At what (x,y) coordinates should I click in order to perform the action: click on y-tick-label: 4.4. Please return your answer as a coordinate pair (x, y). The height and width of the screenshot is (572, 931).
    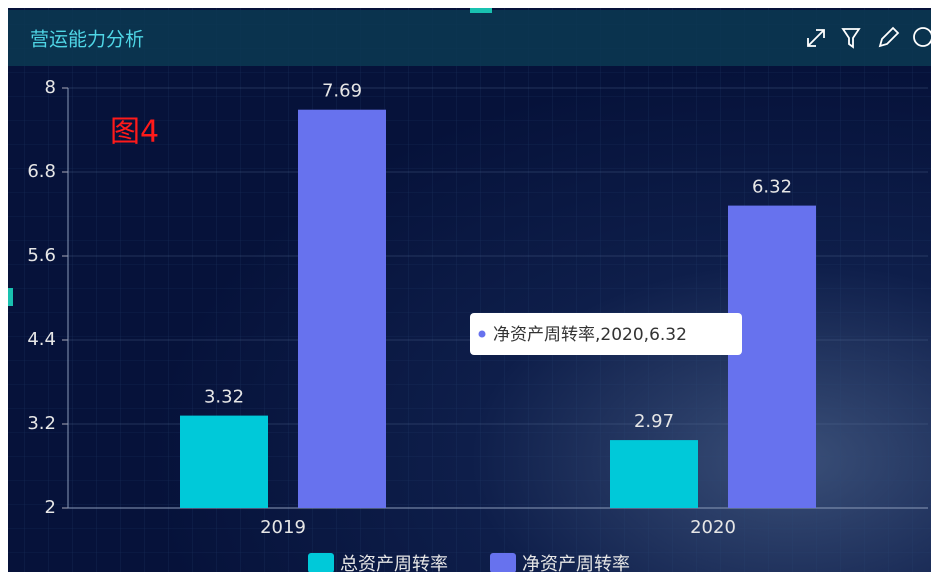
    Looking at the image, I should click on (41, 339).